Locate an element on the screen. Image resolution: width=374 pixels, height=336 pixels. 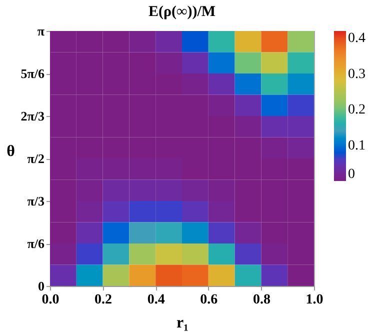
y-tick-label: 2π/3 is located at coordinates (32, 116).